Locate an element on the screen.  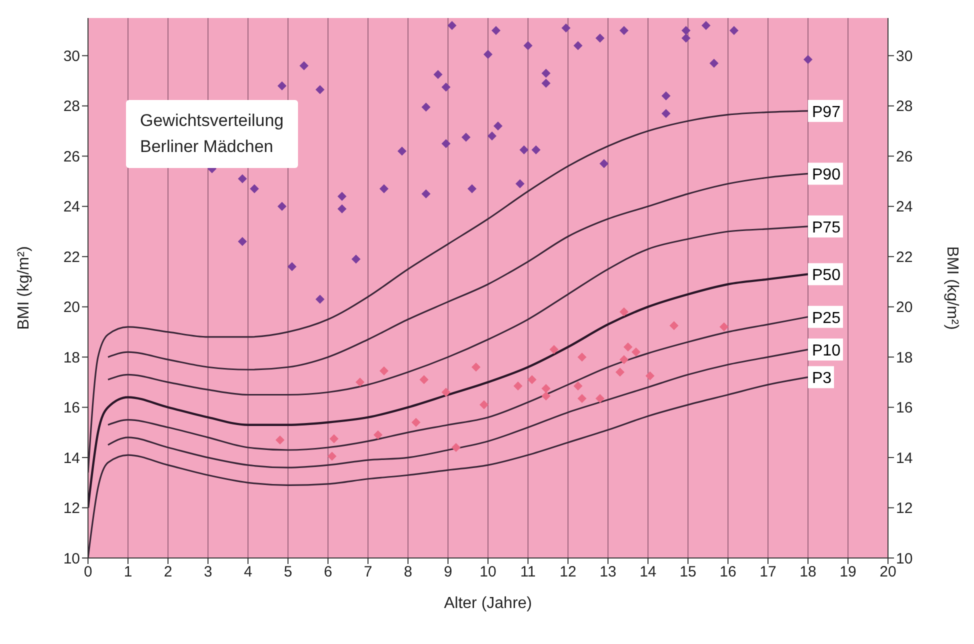
y2-tick-label: 10 is located at coordinates (904, 559).